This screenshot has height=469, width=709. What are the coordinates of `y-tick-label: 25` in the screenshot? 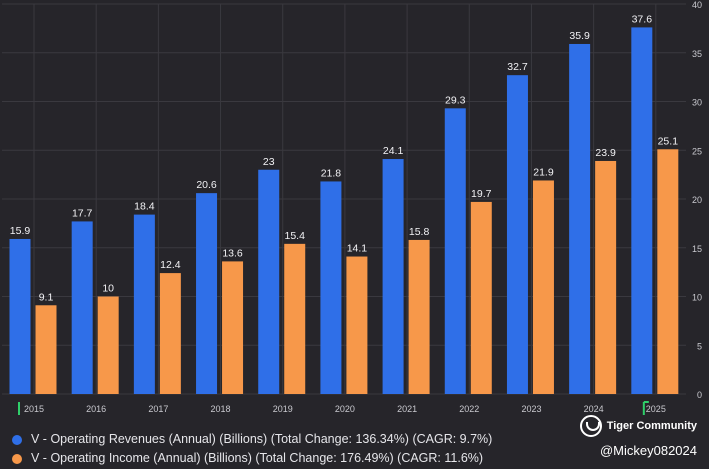 It's located at (697, 151).